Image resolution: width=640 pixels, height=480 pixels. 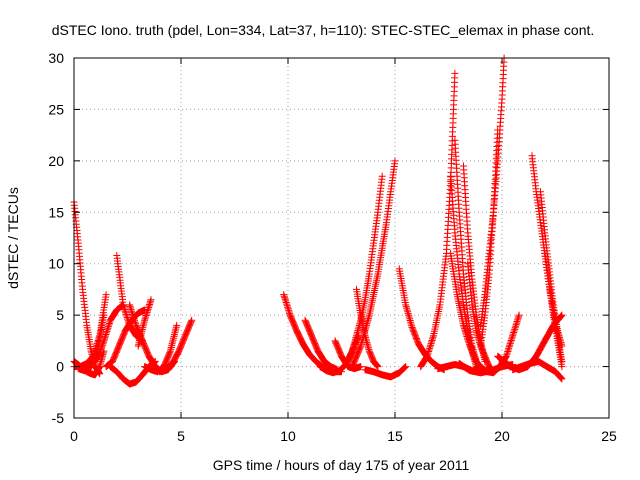 I want to click on y-tick-label: 30, so click(x=56, y=58).